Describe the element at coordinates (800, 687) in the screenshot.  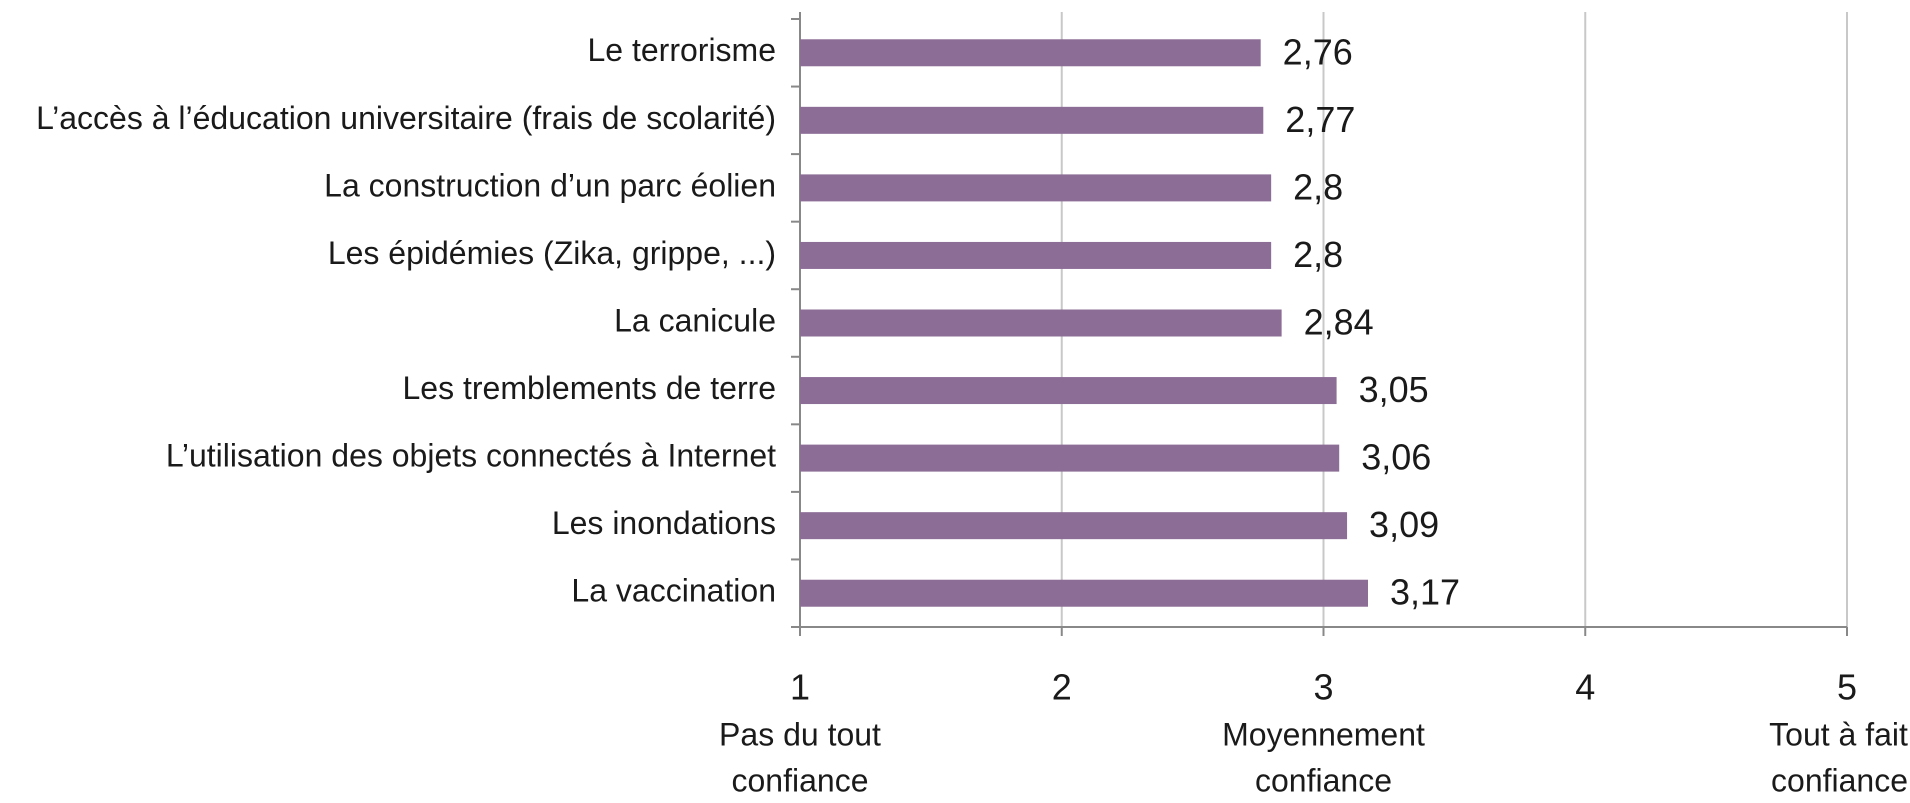
I see `x-tick-label: 1` at that location.